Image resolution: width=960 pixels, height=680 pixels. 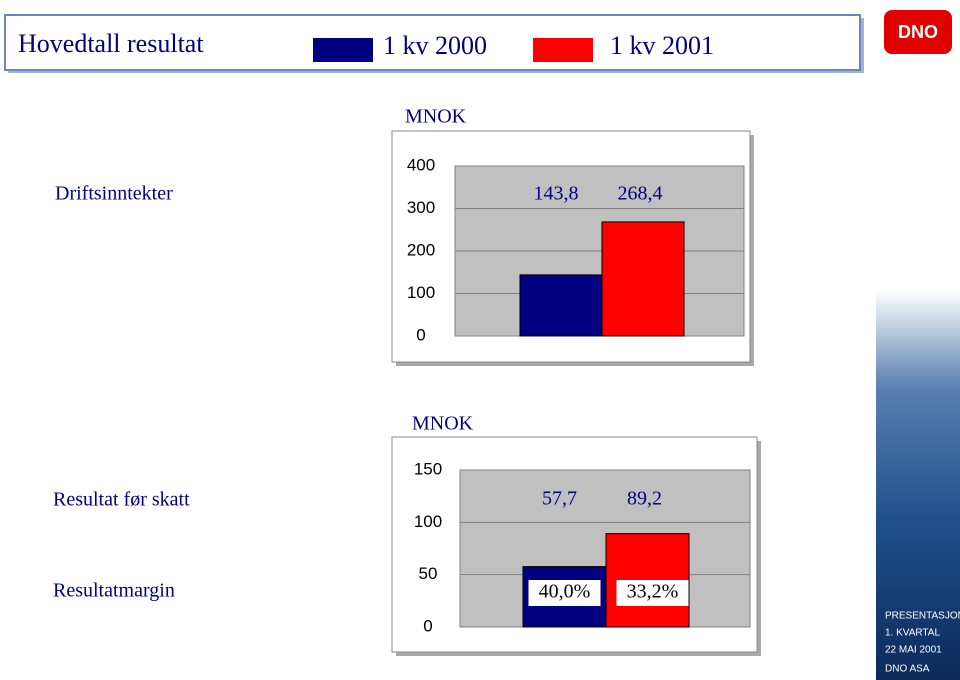 I want to click on y-tick-label: 50, so click(x=428, y=573).